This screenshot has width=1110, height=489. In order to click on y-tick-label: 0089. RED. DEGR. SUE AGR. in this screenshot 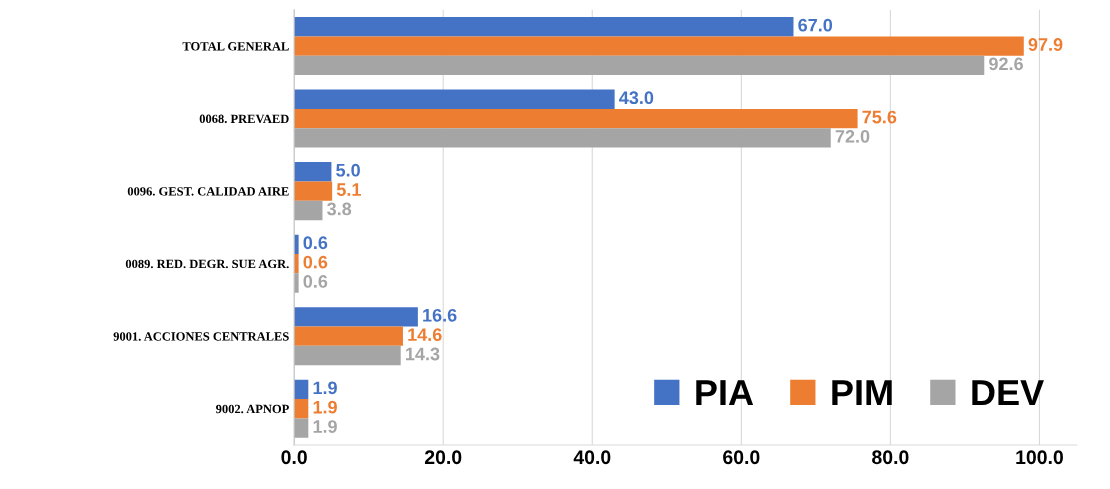, I will do `click(207, 264)`.